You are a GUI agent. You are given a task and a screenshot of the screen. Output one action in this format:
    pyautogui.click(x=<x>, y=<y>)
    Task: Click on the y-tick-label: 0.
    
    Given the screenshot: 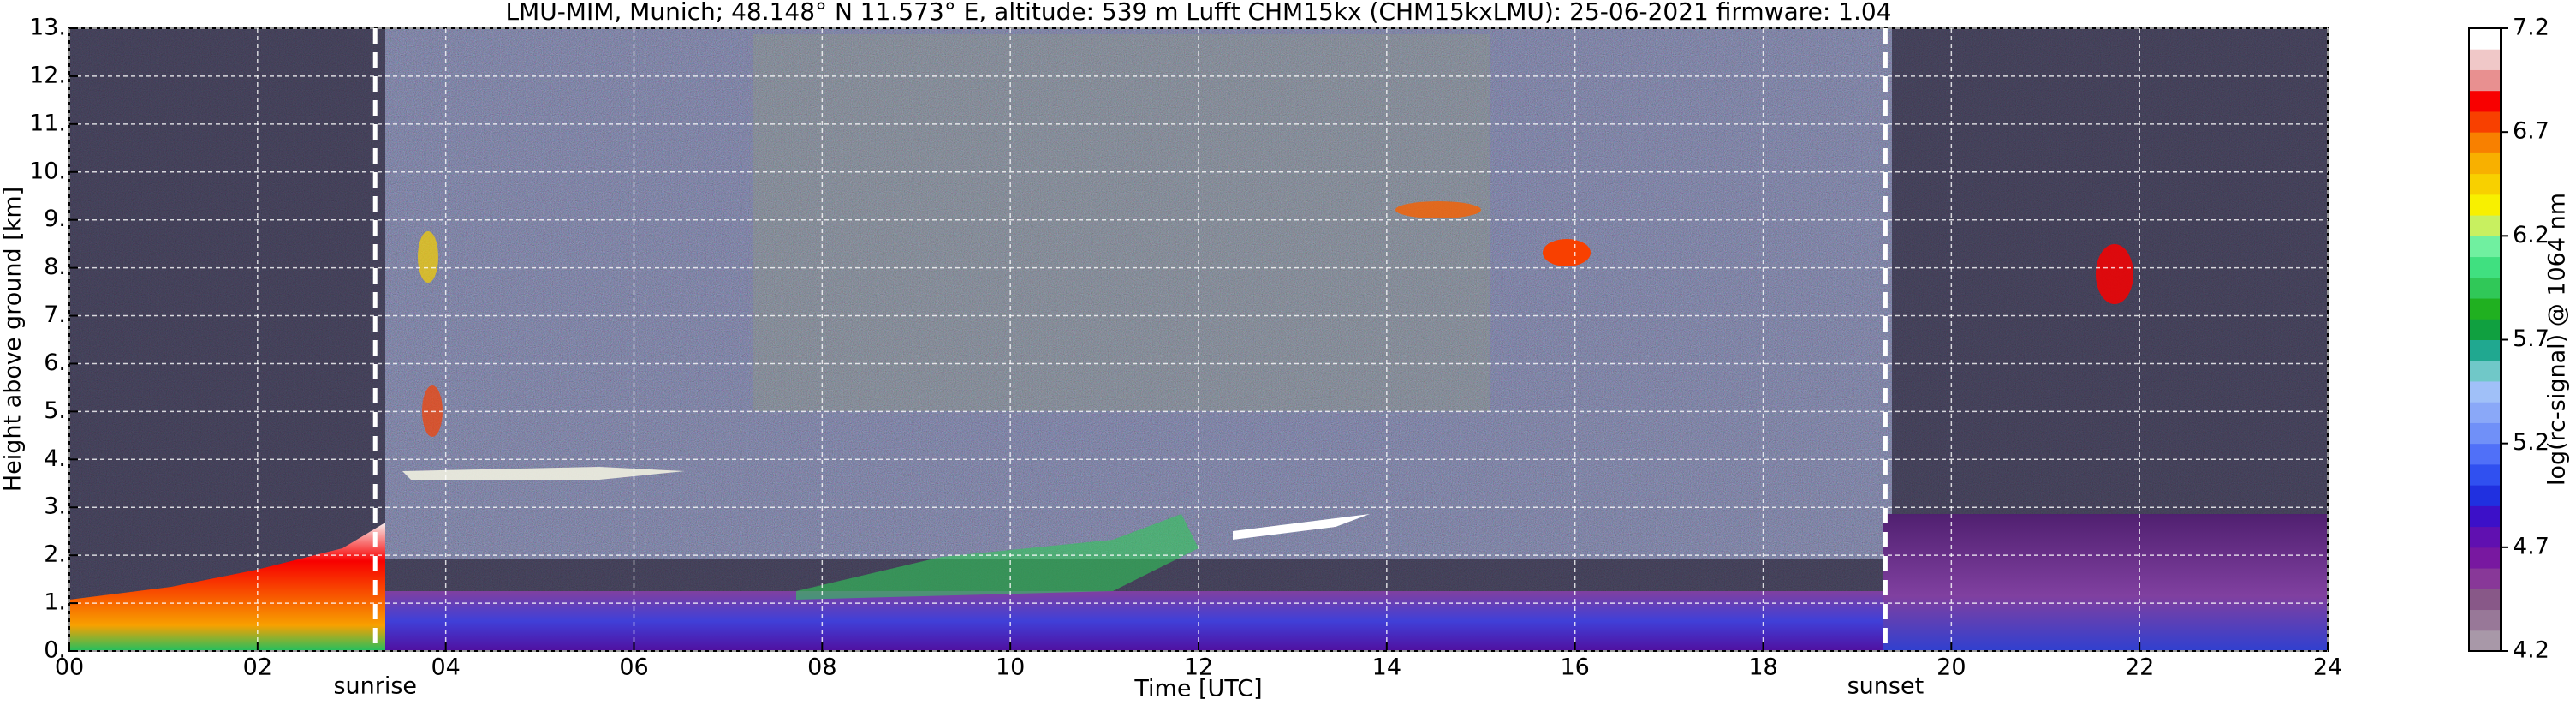 What is the action you would take?
    pyautogui.click(x=55, y=650)
    